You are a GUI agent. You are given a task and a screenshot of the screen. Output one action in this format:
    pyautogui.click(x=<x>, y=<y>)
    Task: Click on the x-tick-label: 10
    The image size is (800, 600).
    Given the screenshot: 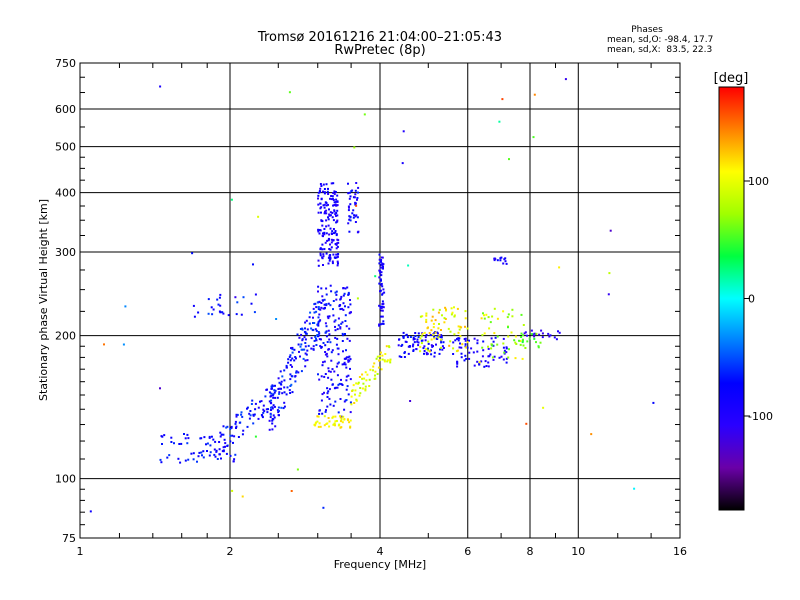 What is the action you would take?
    pyautogui.click(x=578, y=551)
    